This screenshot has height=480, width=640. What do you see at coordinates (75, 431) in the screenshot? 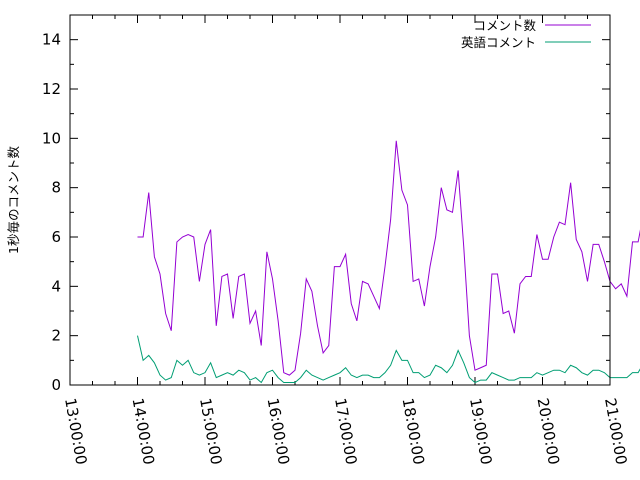
I see `x-tick-label: 13:00:00` at bounding box center [75, 431].